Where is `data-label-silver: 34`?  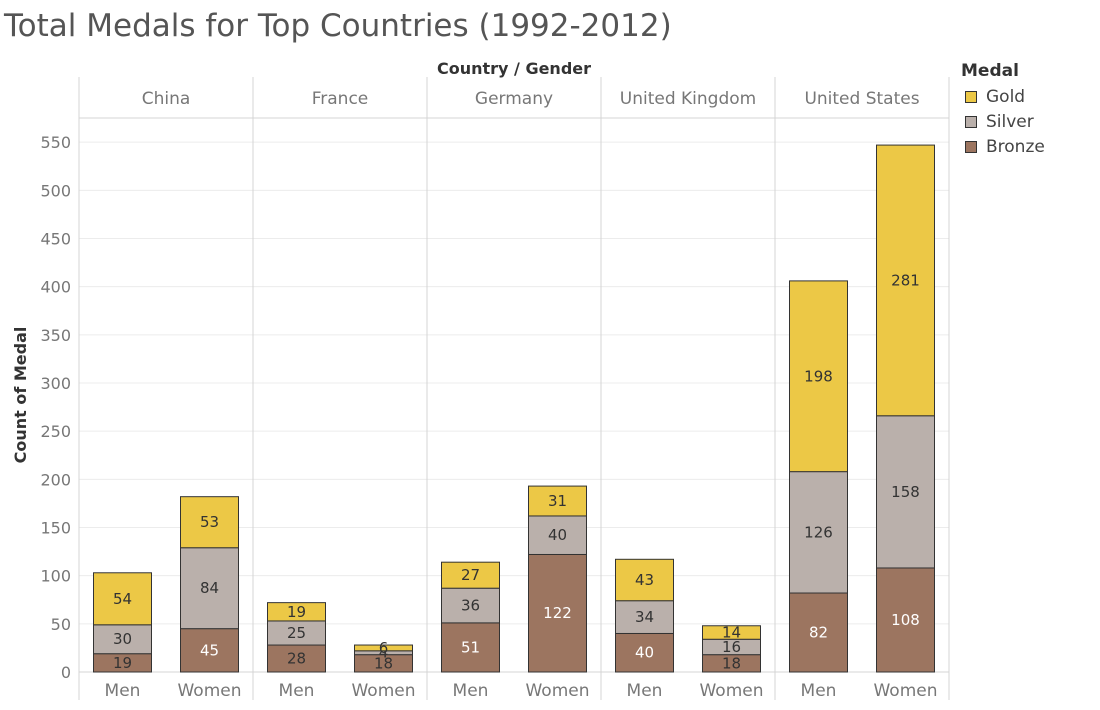 data-label-silver: 34 is located at coordinates (644, 617).